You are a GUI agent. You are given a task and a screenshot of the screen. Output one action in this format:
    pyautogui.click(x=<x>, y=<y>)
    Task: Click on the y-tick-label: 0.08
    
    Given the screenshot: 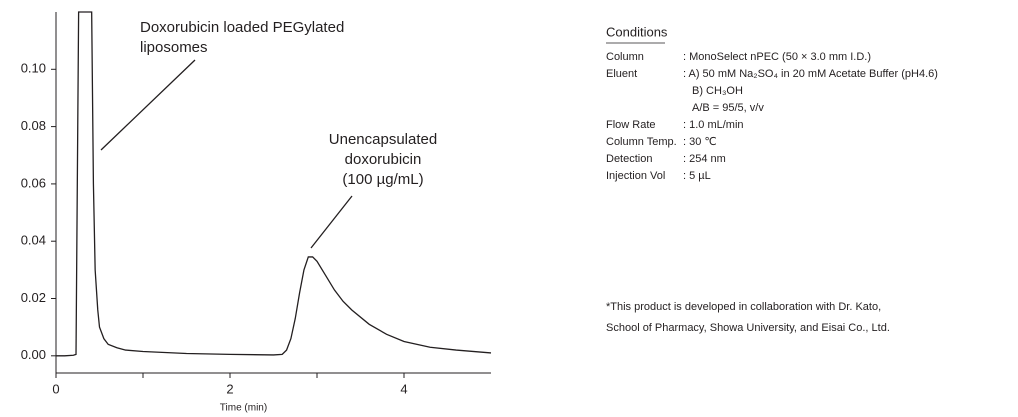 What is the action you would take?
    pyautogui.click(x=33, y=125)
    